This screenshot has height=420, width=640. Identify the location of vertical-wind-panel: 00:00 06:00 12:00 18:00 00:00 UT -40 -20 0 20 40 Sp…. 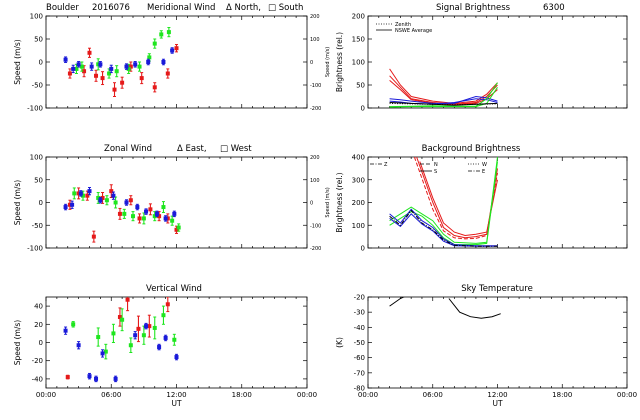
(165, 352).